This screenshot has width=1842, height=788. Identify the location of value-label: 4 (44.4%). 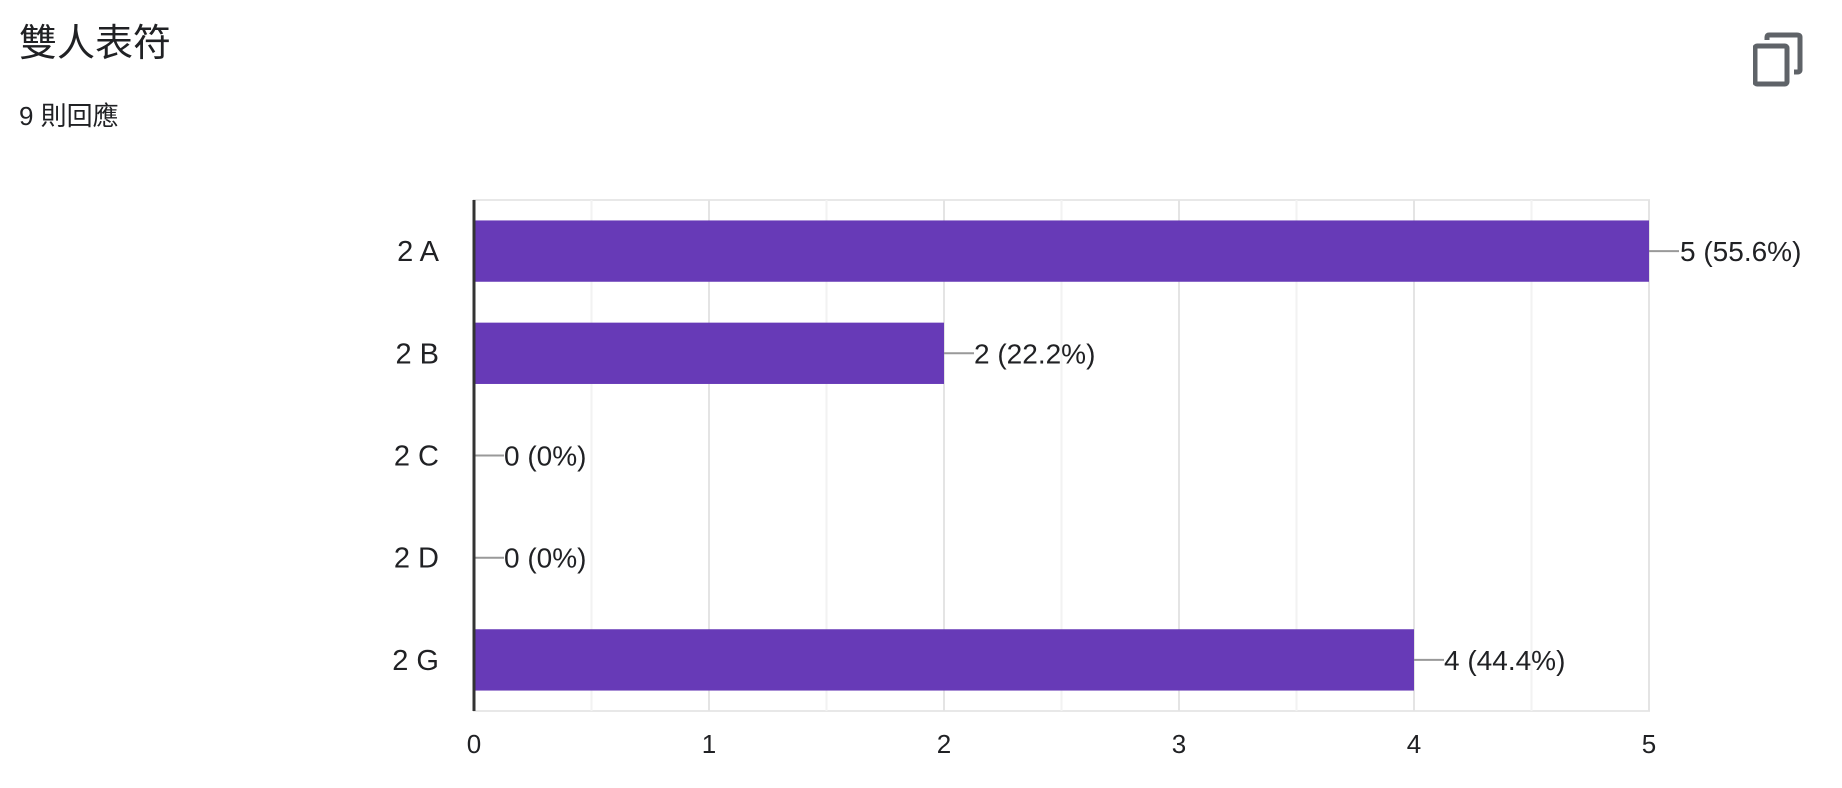
(1504, 660).